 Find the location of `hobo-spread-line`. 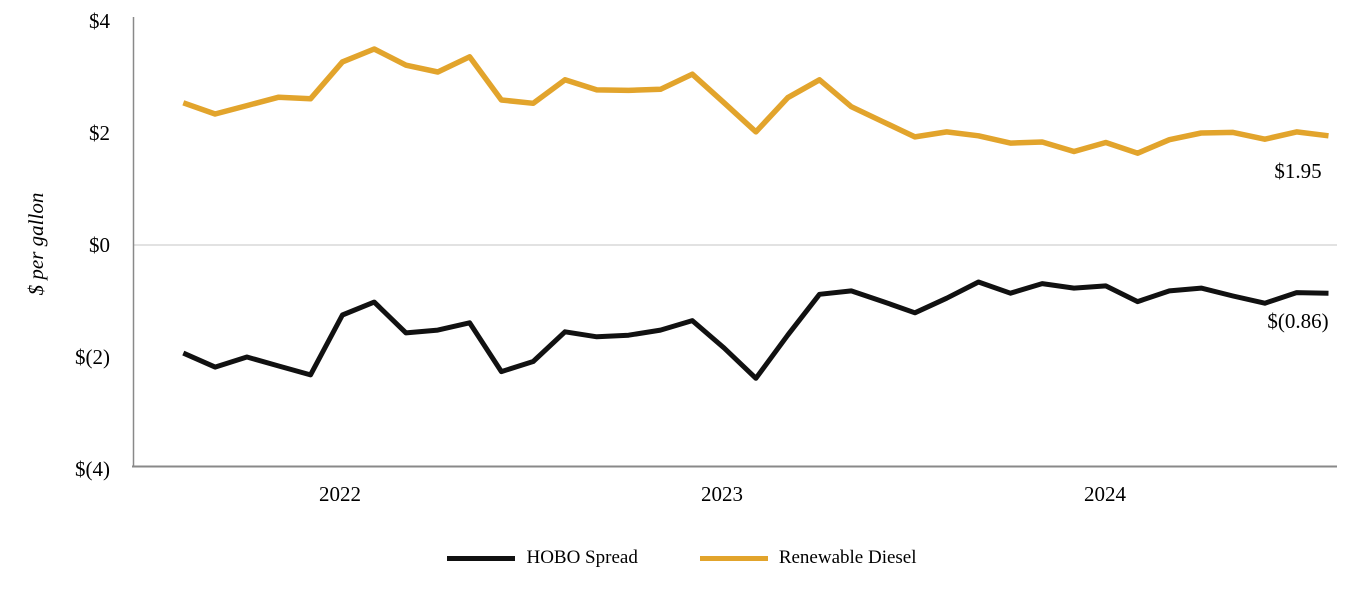

hobo-spread-line is located at coordinates (755, 330).